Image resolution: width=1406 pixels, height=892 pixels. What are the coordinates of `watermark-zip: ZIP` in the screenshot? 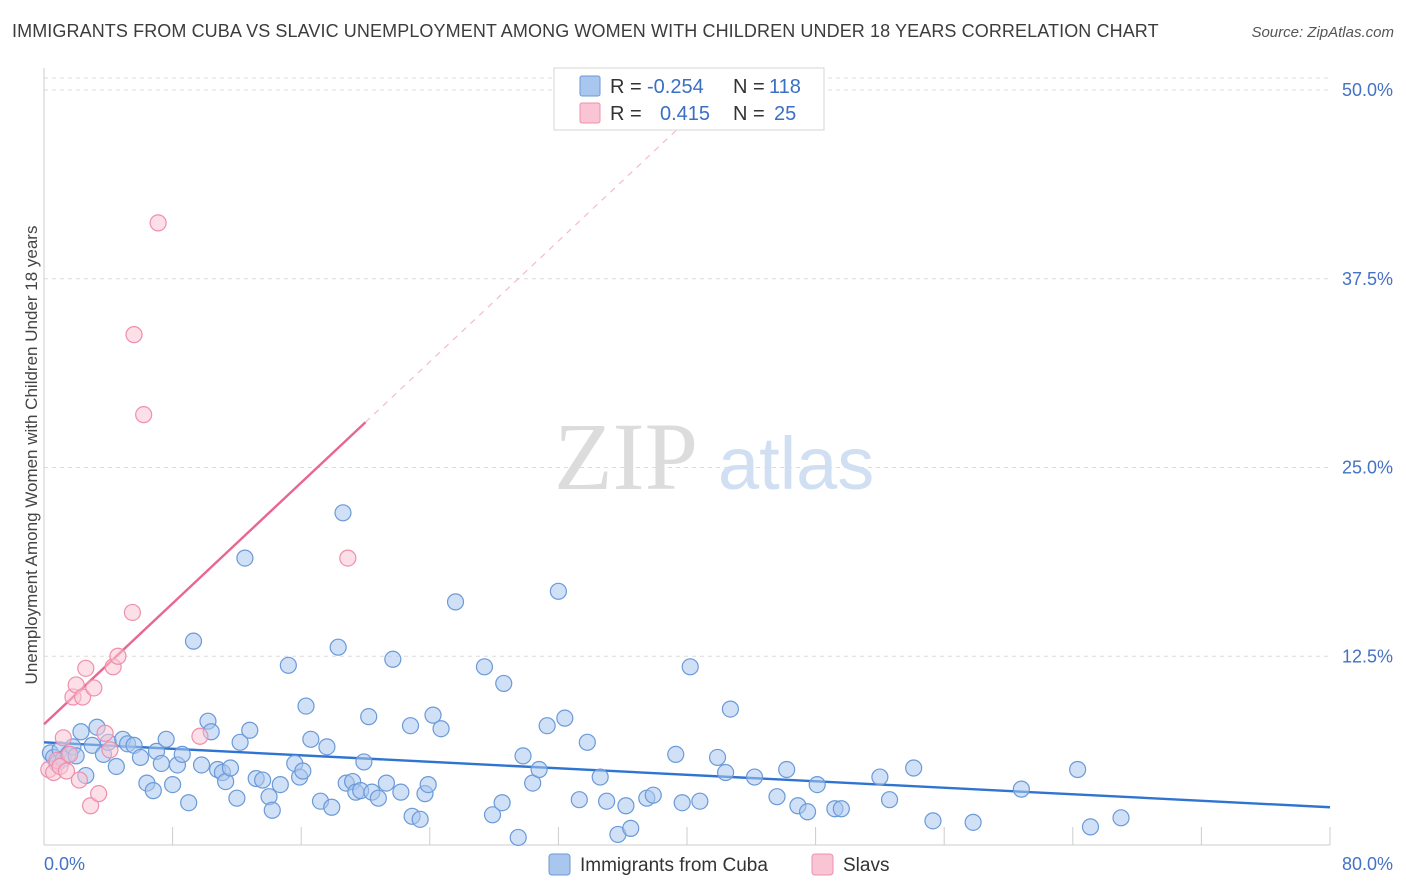 It's located at (626, 456).